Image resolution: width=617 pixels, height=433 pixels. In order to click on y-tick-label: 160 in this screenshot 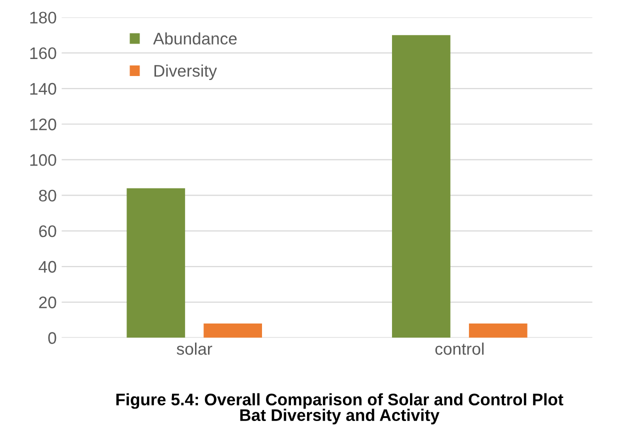, I will do `click(43, 53)`.